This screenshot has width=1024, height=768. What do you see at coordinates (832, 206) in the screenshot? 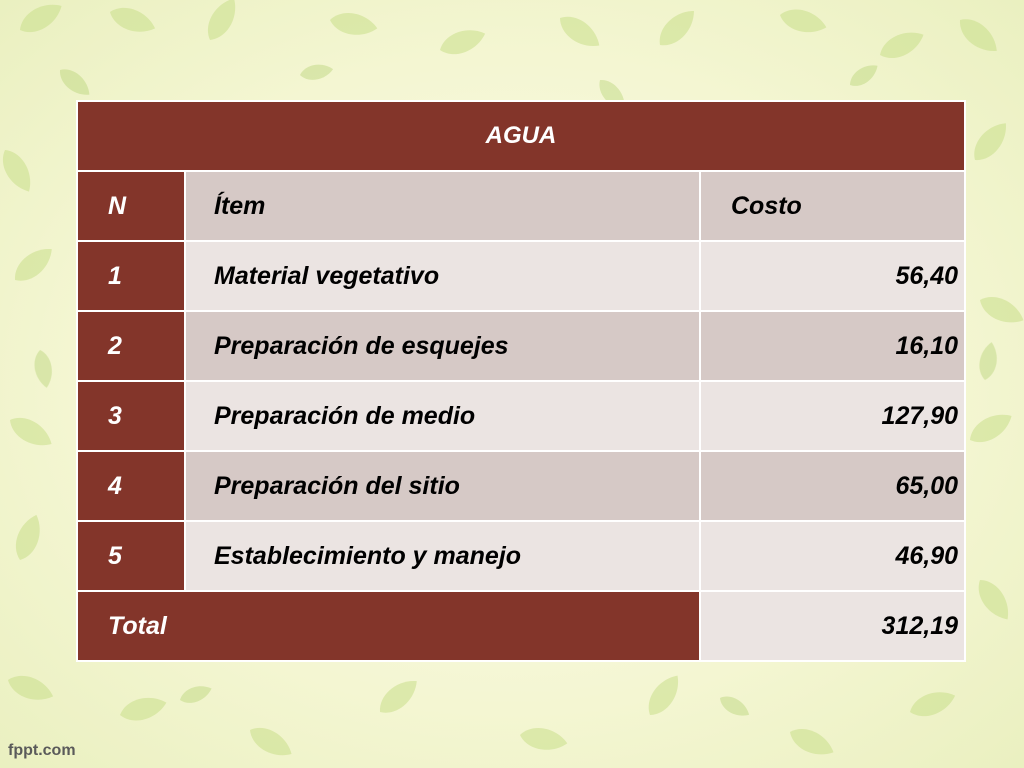
I see `header-cost: Costo` at bounding box center [832, 206].